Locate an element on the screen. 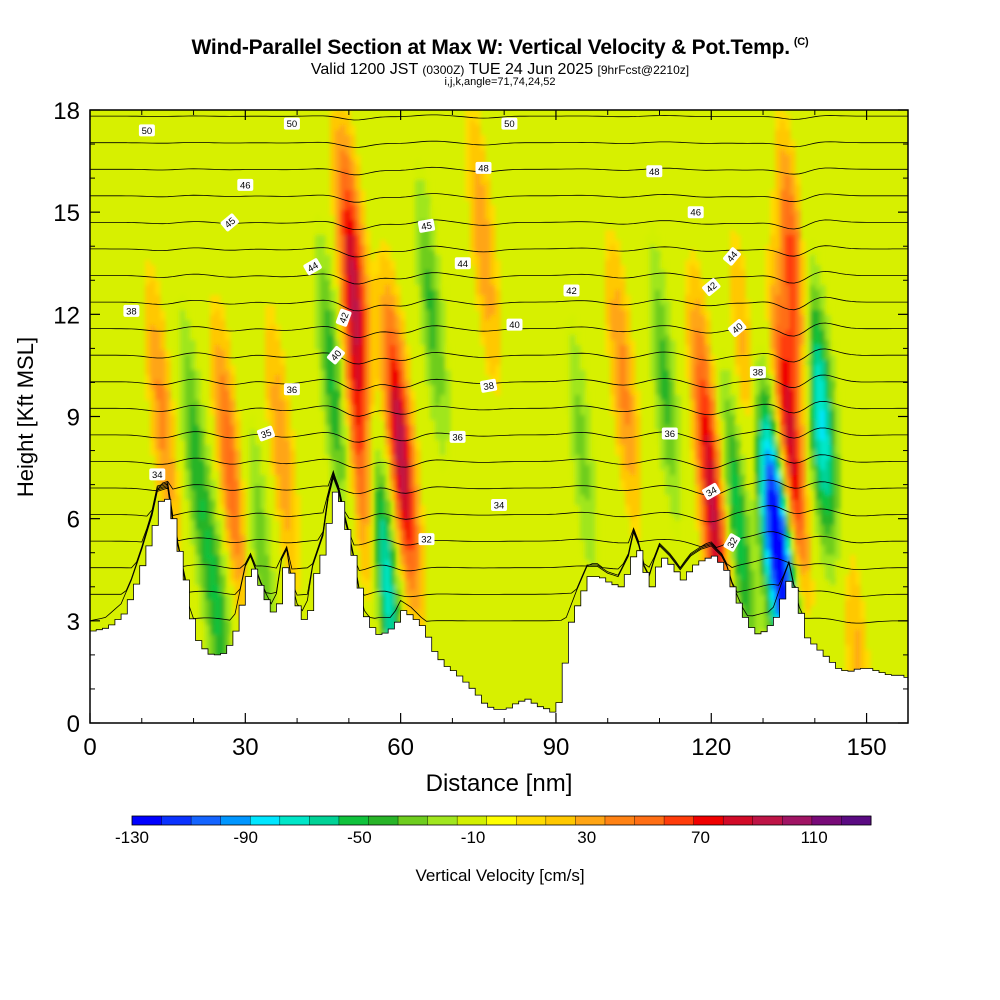  contour-label-text: 32 is located at coordinates (732, 543).